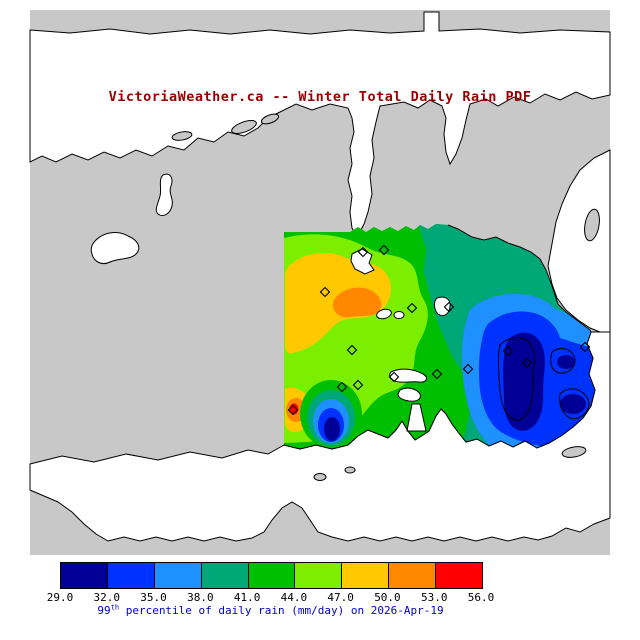  I want to click on colorbar-ticks: 29.0 32.0 35.0 38.0 41.0 44.0 47.0 50.0 53.0 56.0, so click(271, 598).